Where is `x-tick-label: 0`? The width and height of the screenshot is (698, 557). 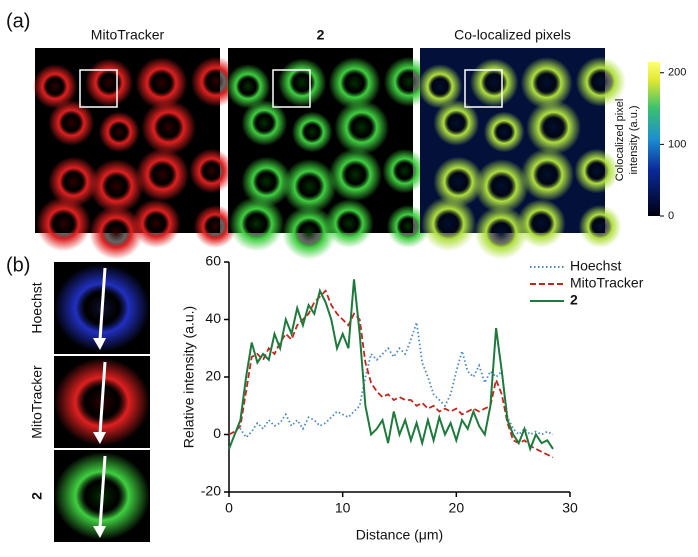
x-tick-label: 0 is located at coordinates (229, 508).